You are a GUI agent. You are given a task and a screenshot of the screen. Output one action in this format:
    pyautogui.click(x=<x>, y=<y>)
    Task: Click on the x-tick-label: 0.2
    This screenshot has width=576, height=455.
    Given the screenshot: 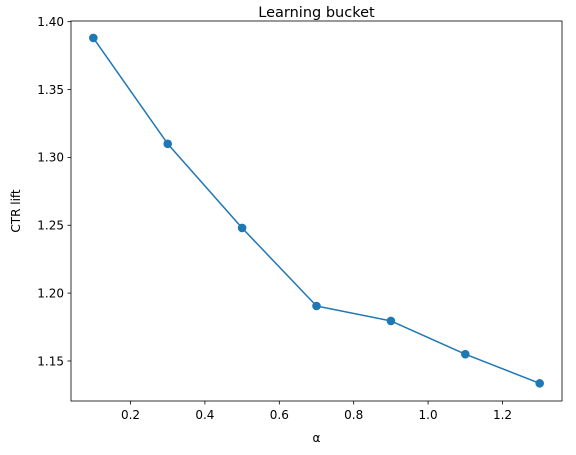 What is the action you would take?
    pyautogui.click(x=130, y=415)
    